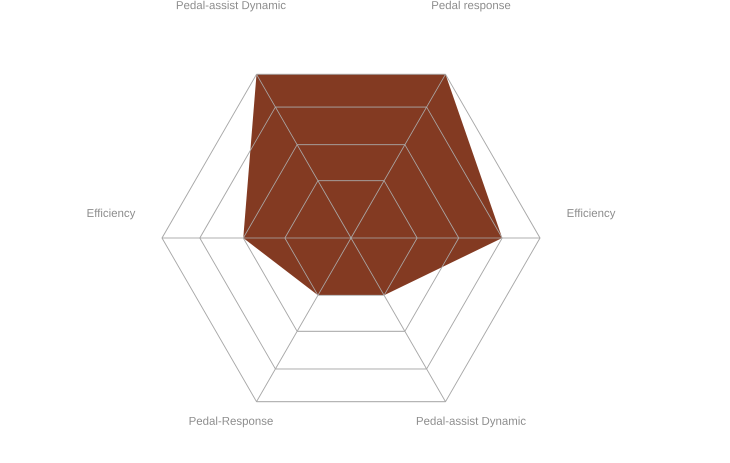 The image size is (730, 463). Describe the element at coordinates (471, 6) in the screenshot. I see `spoke-label: Pedal response` at that location.